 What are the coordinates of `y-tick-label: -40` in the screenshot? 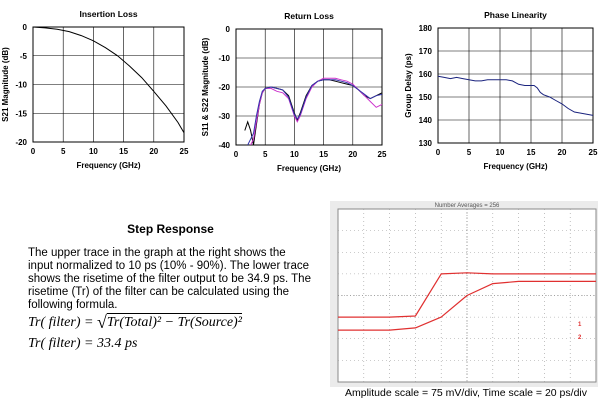 It's located at (224, 145).